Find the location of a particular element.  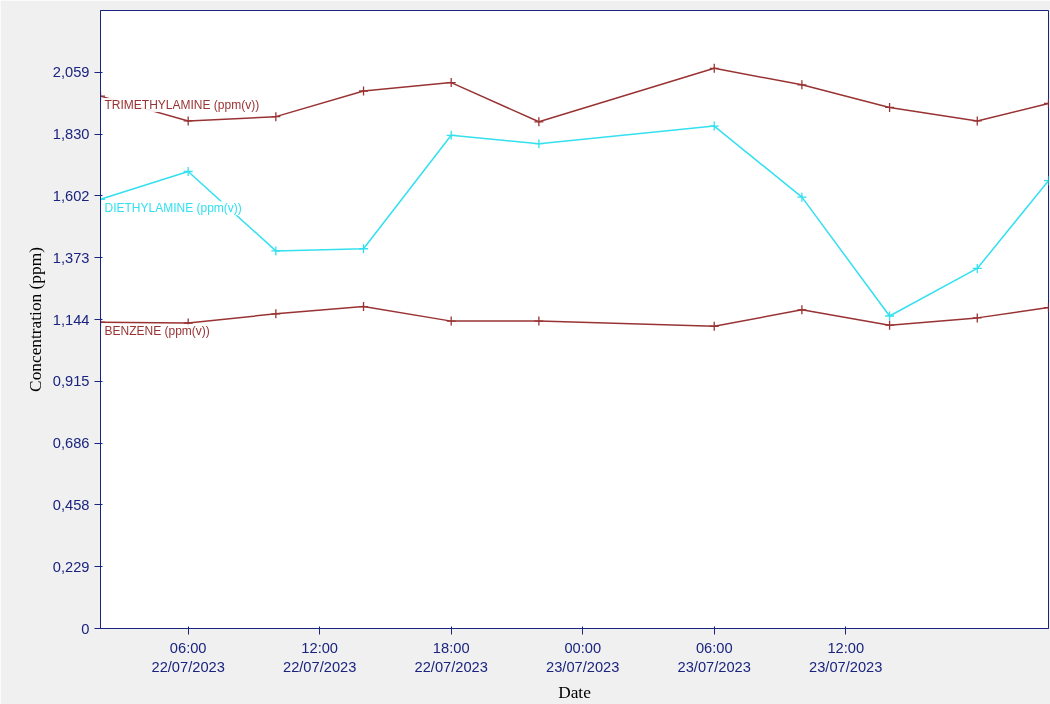

series-label: BENZENE (ppm(v)) is located at coordinates (157, 331).